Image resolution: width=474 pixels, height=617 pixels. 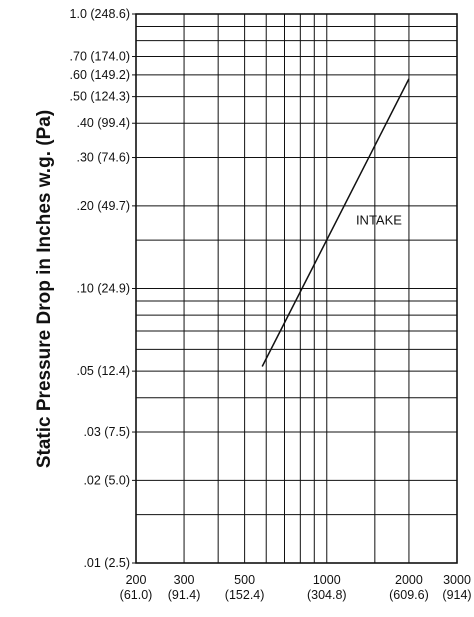 I want to click on y-tick-label: .03 (7.5), so click(x=106, y=432).